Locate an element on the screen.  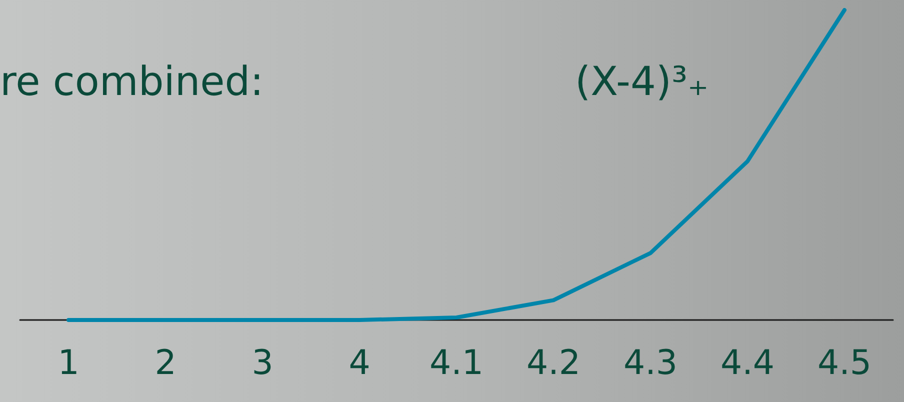
x-tick-label: 4.1 is located at coordinates (456, 363).